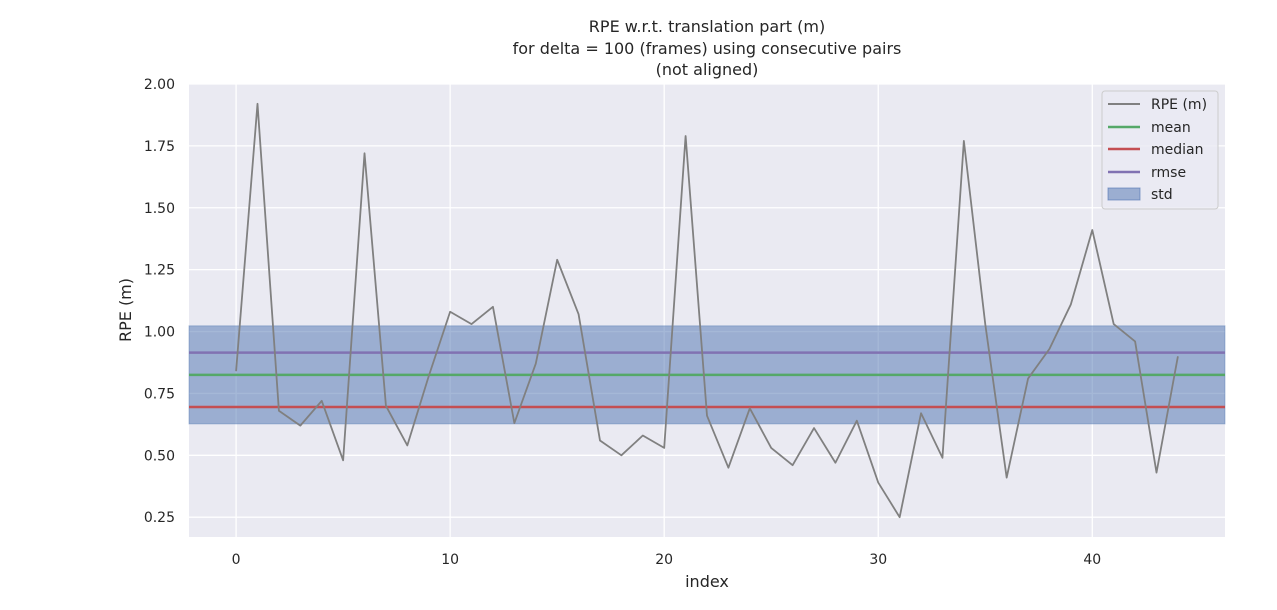 The image size is (1277, 610). What do you see at coordinates (159, 147) in the screenshot?
I see `y-tick-label: 1.75` at bounding box center [159, 147].